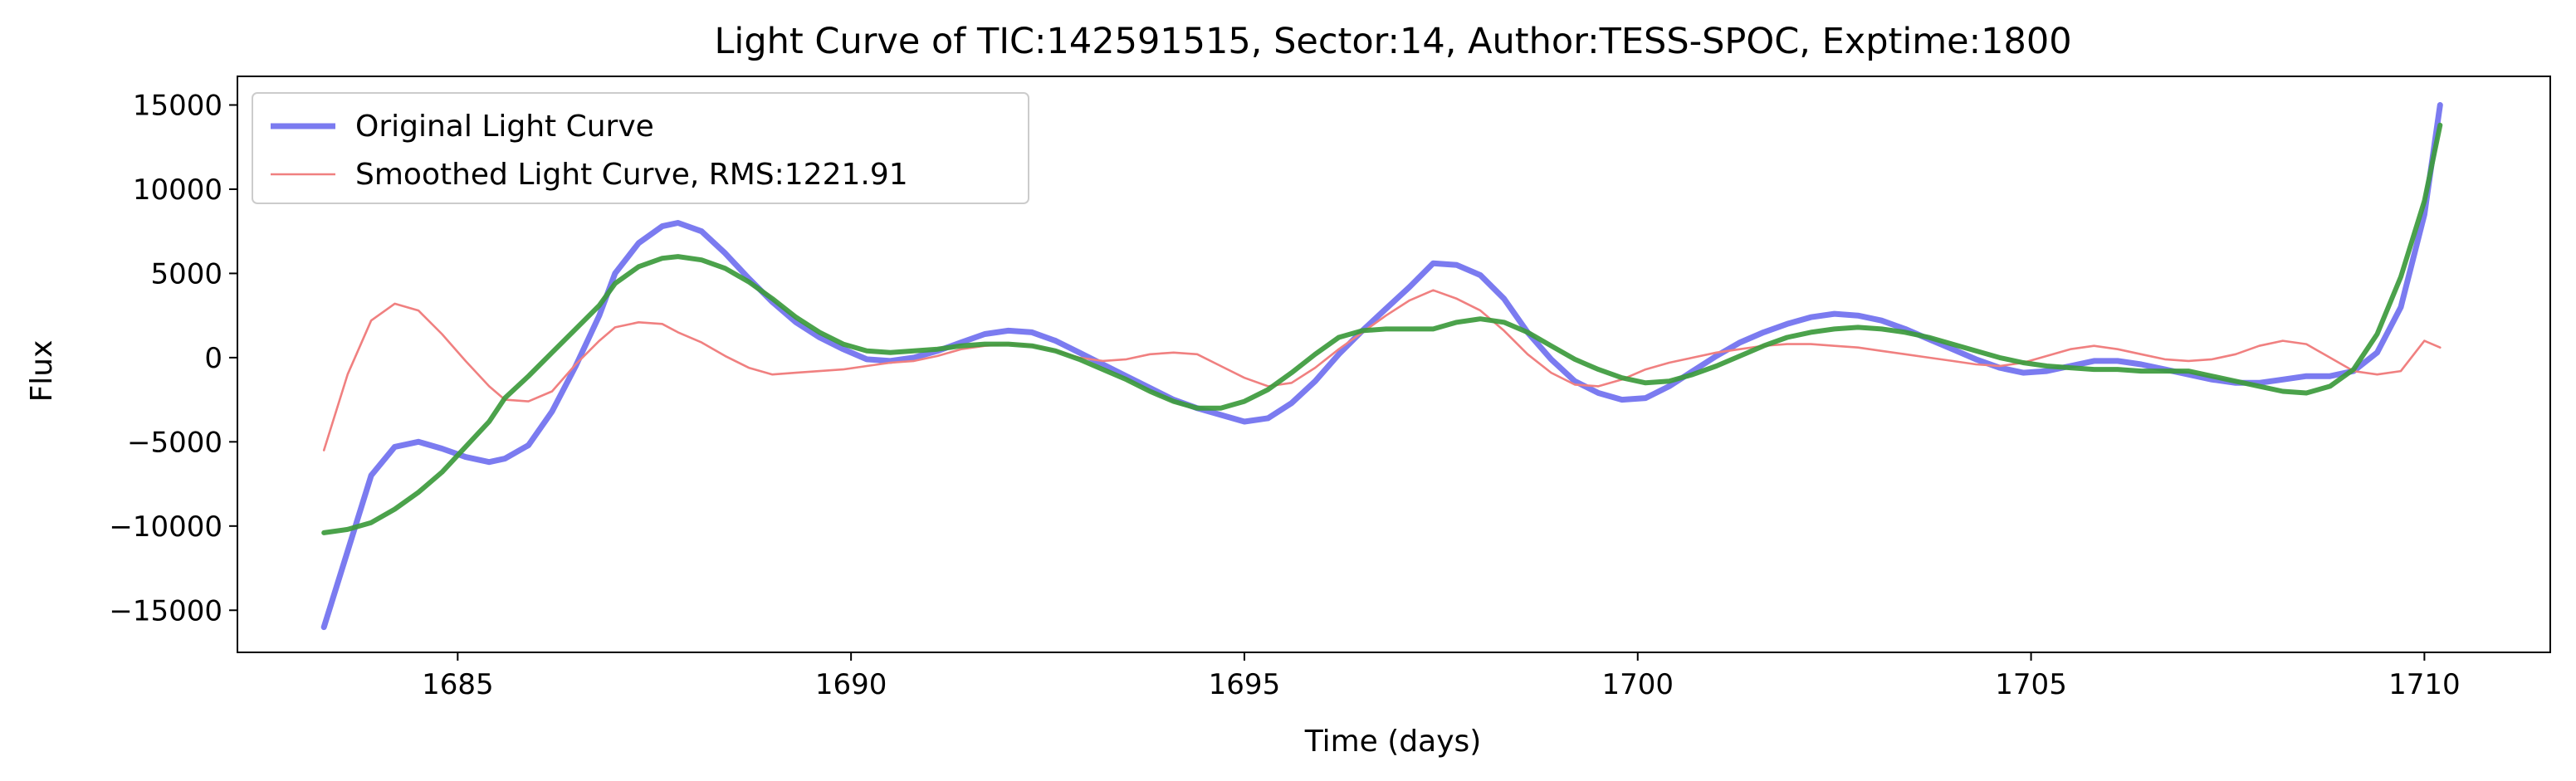  What do you see at coordinates (177, 190) in the screenshot?
I see `y-tick-label: 10000` at bounding box center [177, 190].